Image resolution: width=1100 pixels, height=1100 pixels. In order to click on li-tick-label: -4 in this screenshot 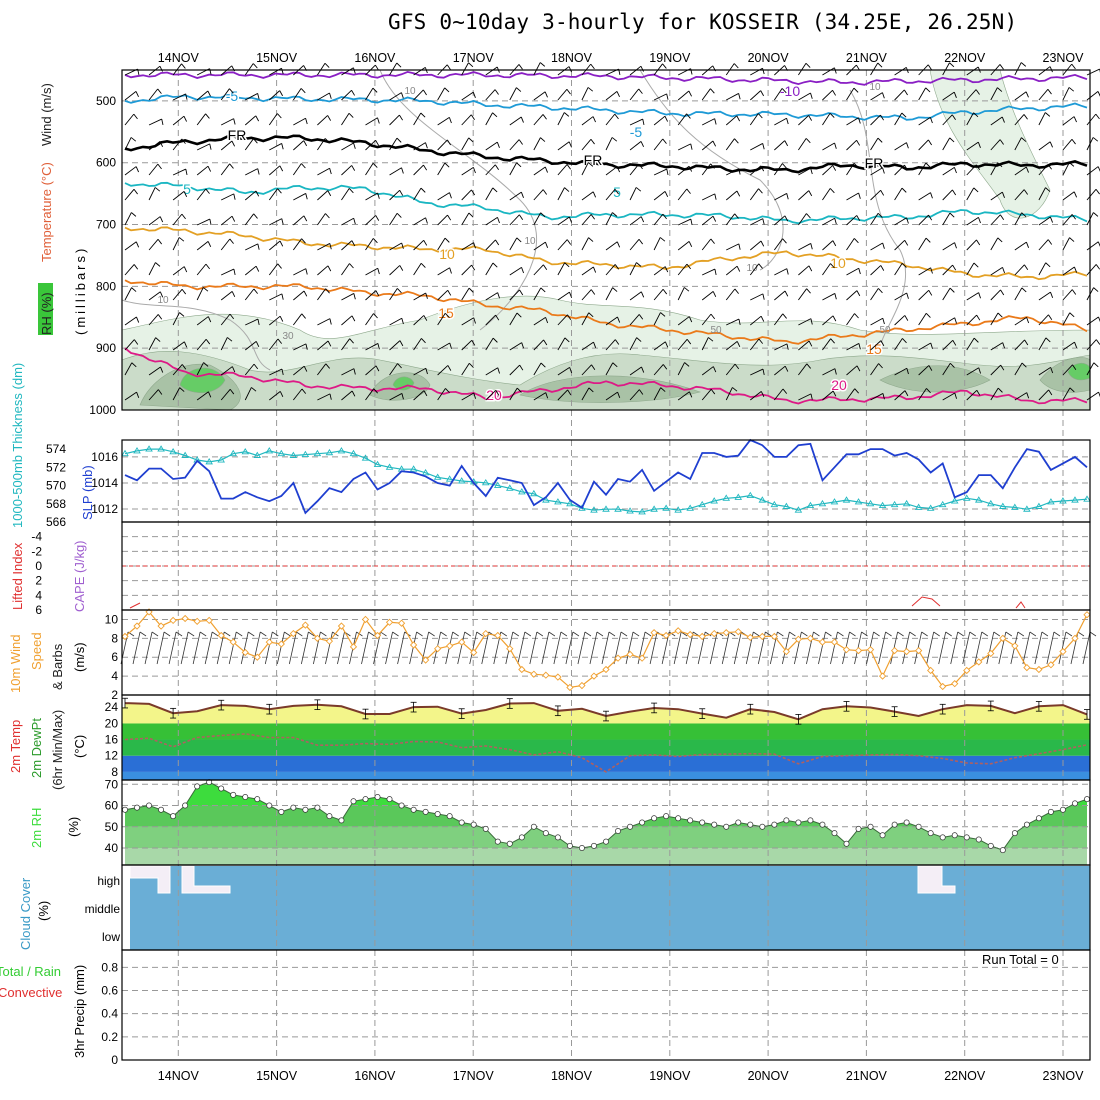, I will do `click(36, 537)`.